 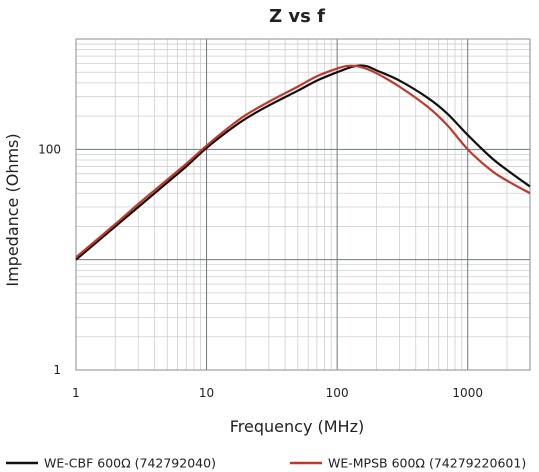 What do you see at coordinates (49, 149) in the screenshot?
I see `y-tick-label: 100` at bounding box center [49, 149].